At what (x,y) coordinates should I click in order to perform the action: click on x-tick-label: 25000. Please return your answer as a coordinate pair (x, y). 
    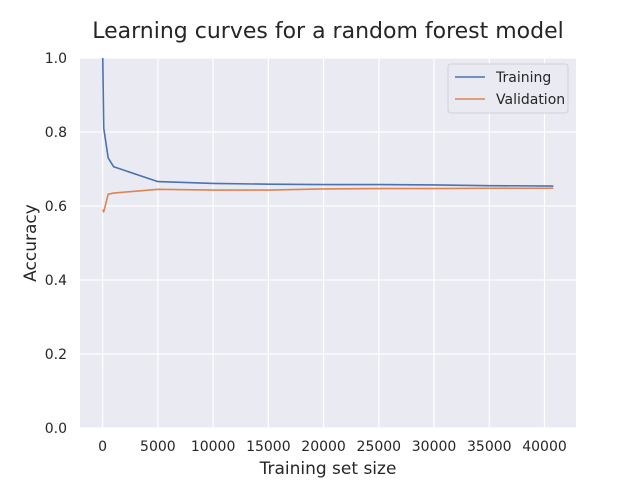
    Looking at the image, I should click on (379, 447).